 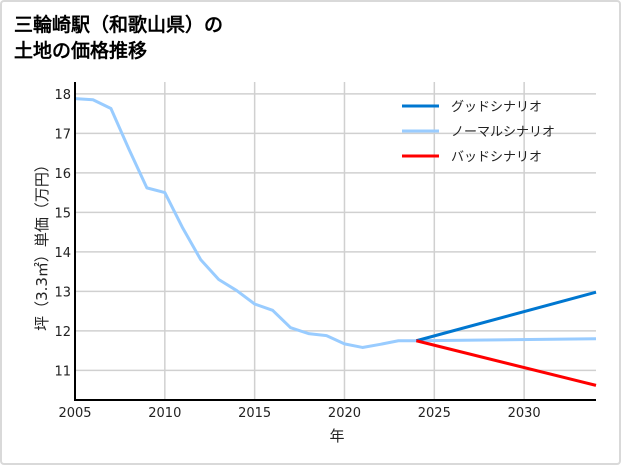 I want to click on y-tick-label: 18, so click(x=62, y=95).